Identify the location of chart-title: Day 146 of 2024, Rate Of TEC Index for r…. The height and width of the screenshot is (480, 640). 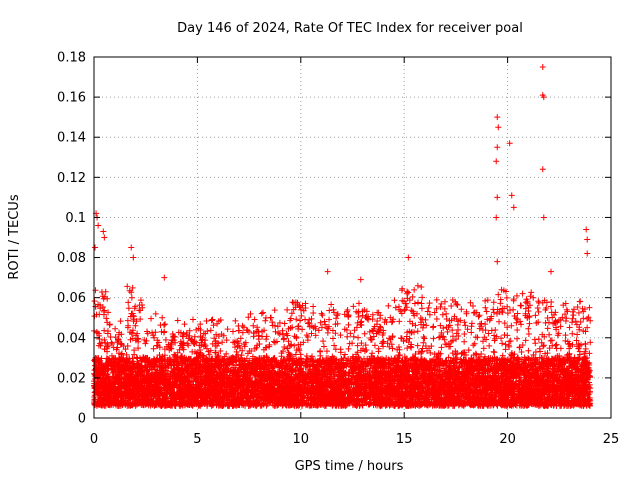
(350, 28).